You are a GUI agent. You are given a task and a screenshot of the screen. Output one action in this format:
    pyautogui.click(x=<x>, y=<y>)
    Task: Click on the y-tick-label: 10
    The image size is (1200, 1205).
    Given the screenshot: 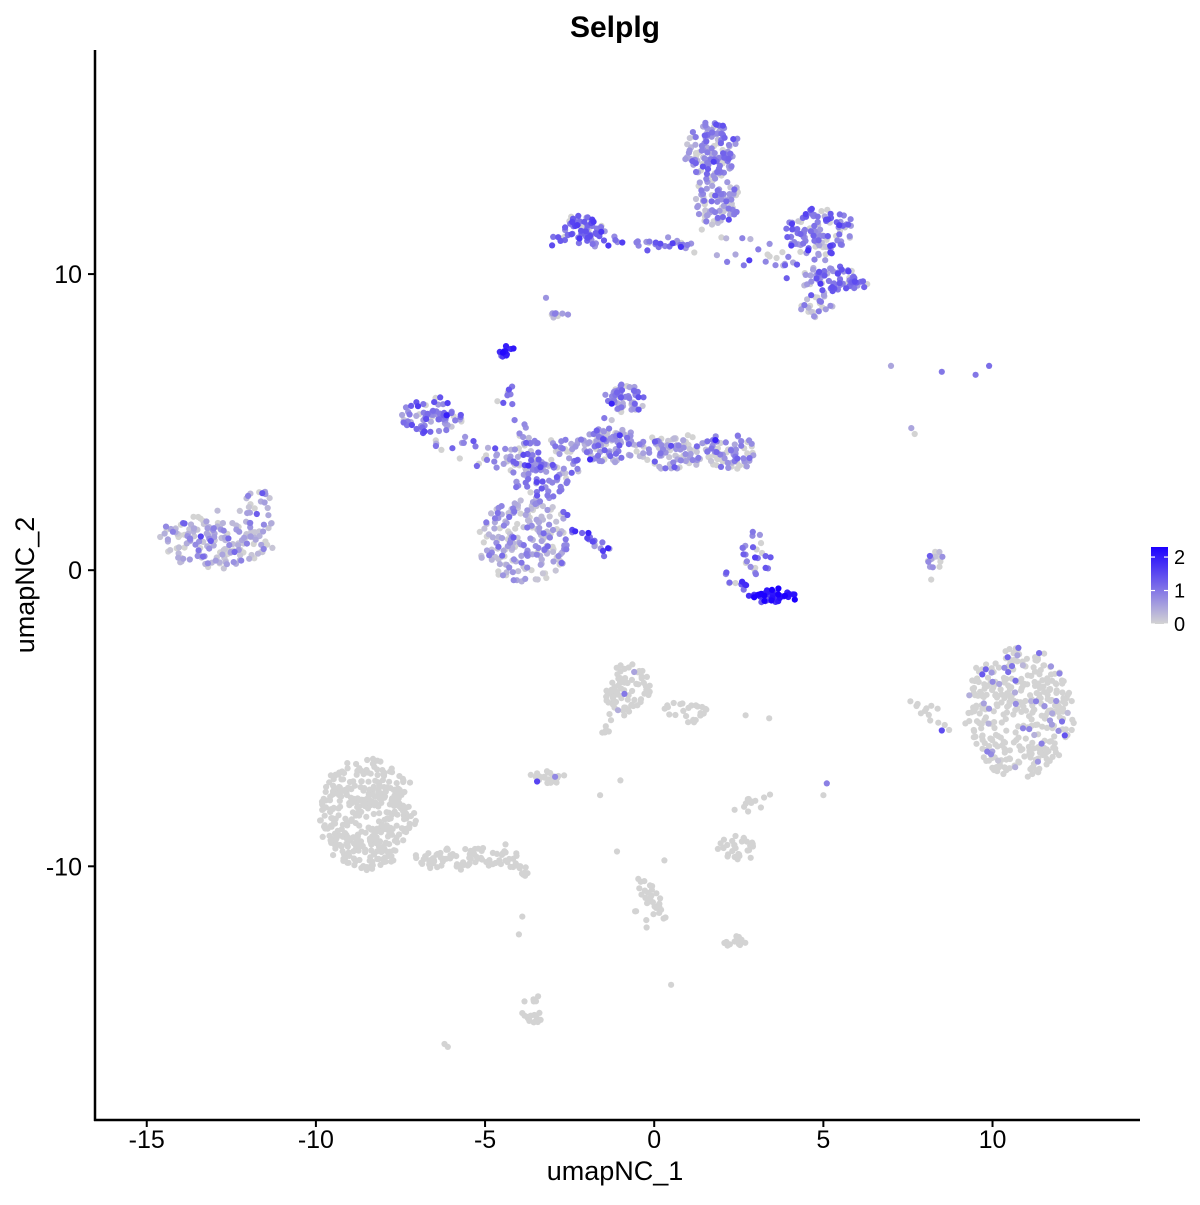 What is the action you would take?
    pyautogui.click(x=68, y=275)
    